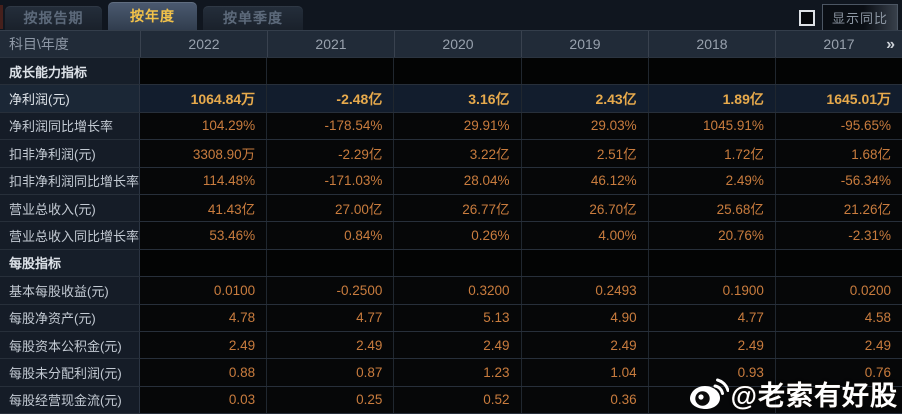 This screenshot has width=902, height=414. Describe the element at coordinates (204, 317) in the screenshot. I see `cell-value: 4.78` at that location.